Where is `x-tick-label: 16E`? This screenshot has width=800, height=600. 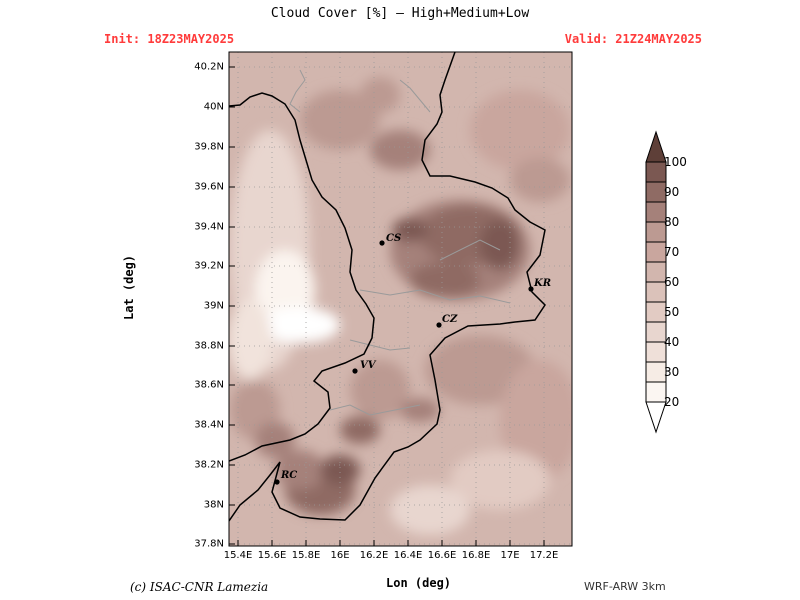 x-tick-label: 16E is located at coordinates (340, 555).